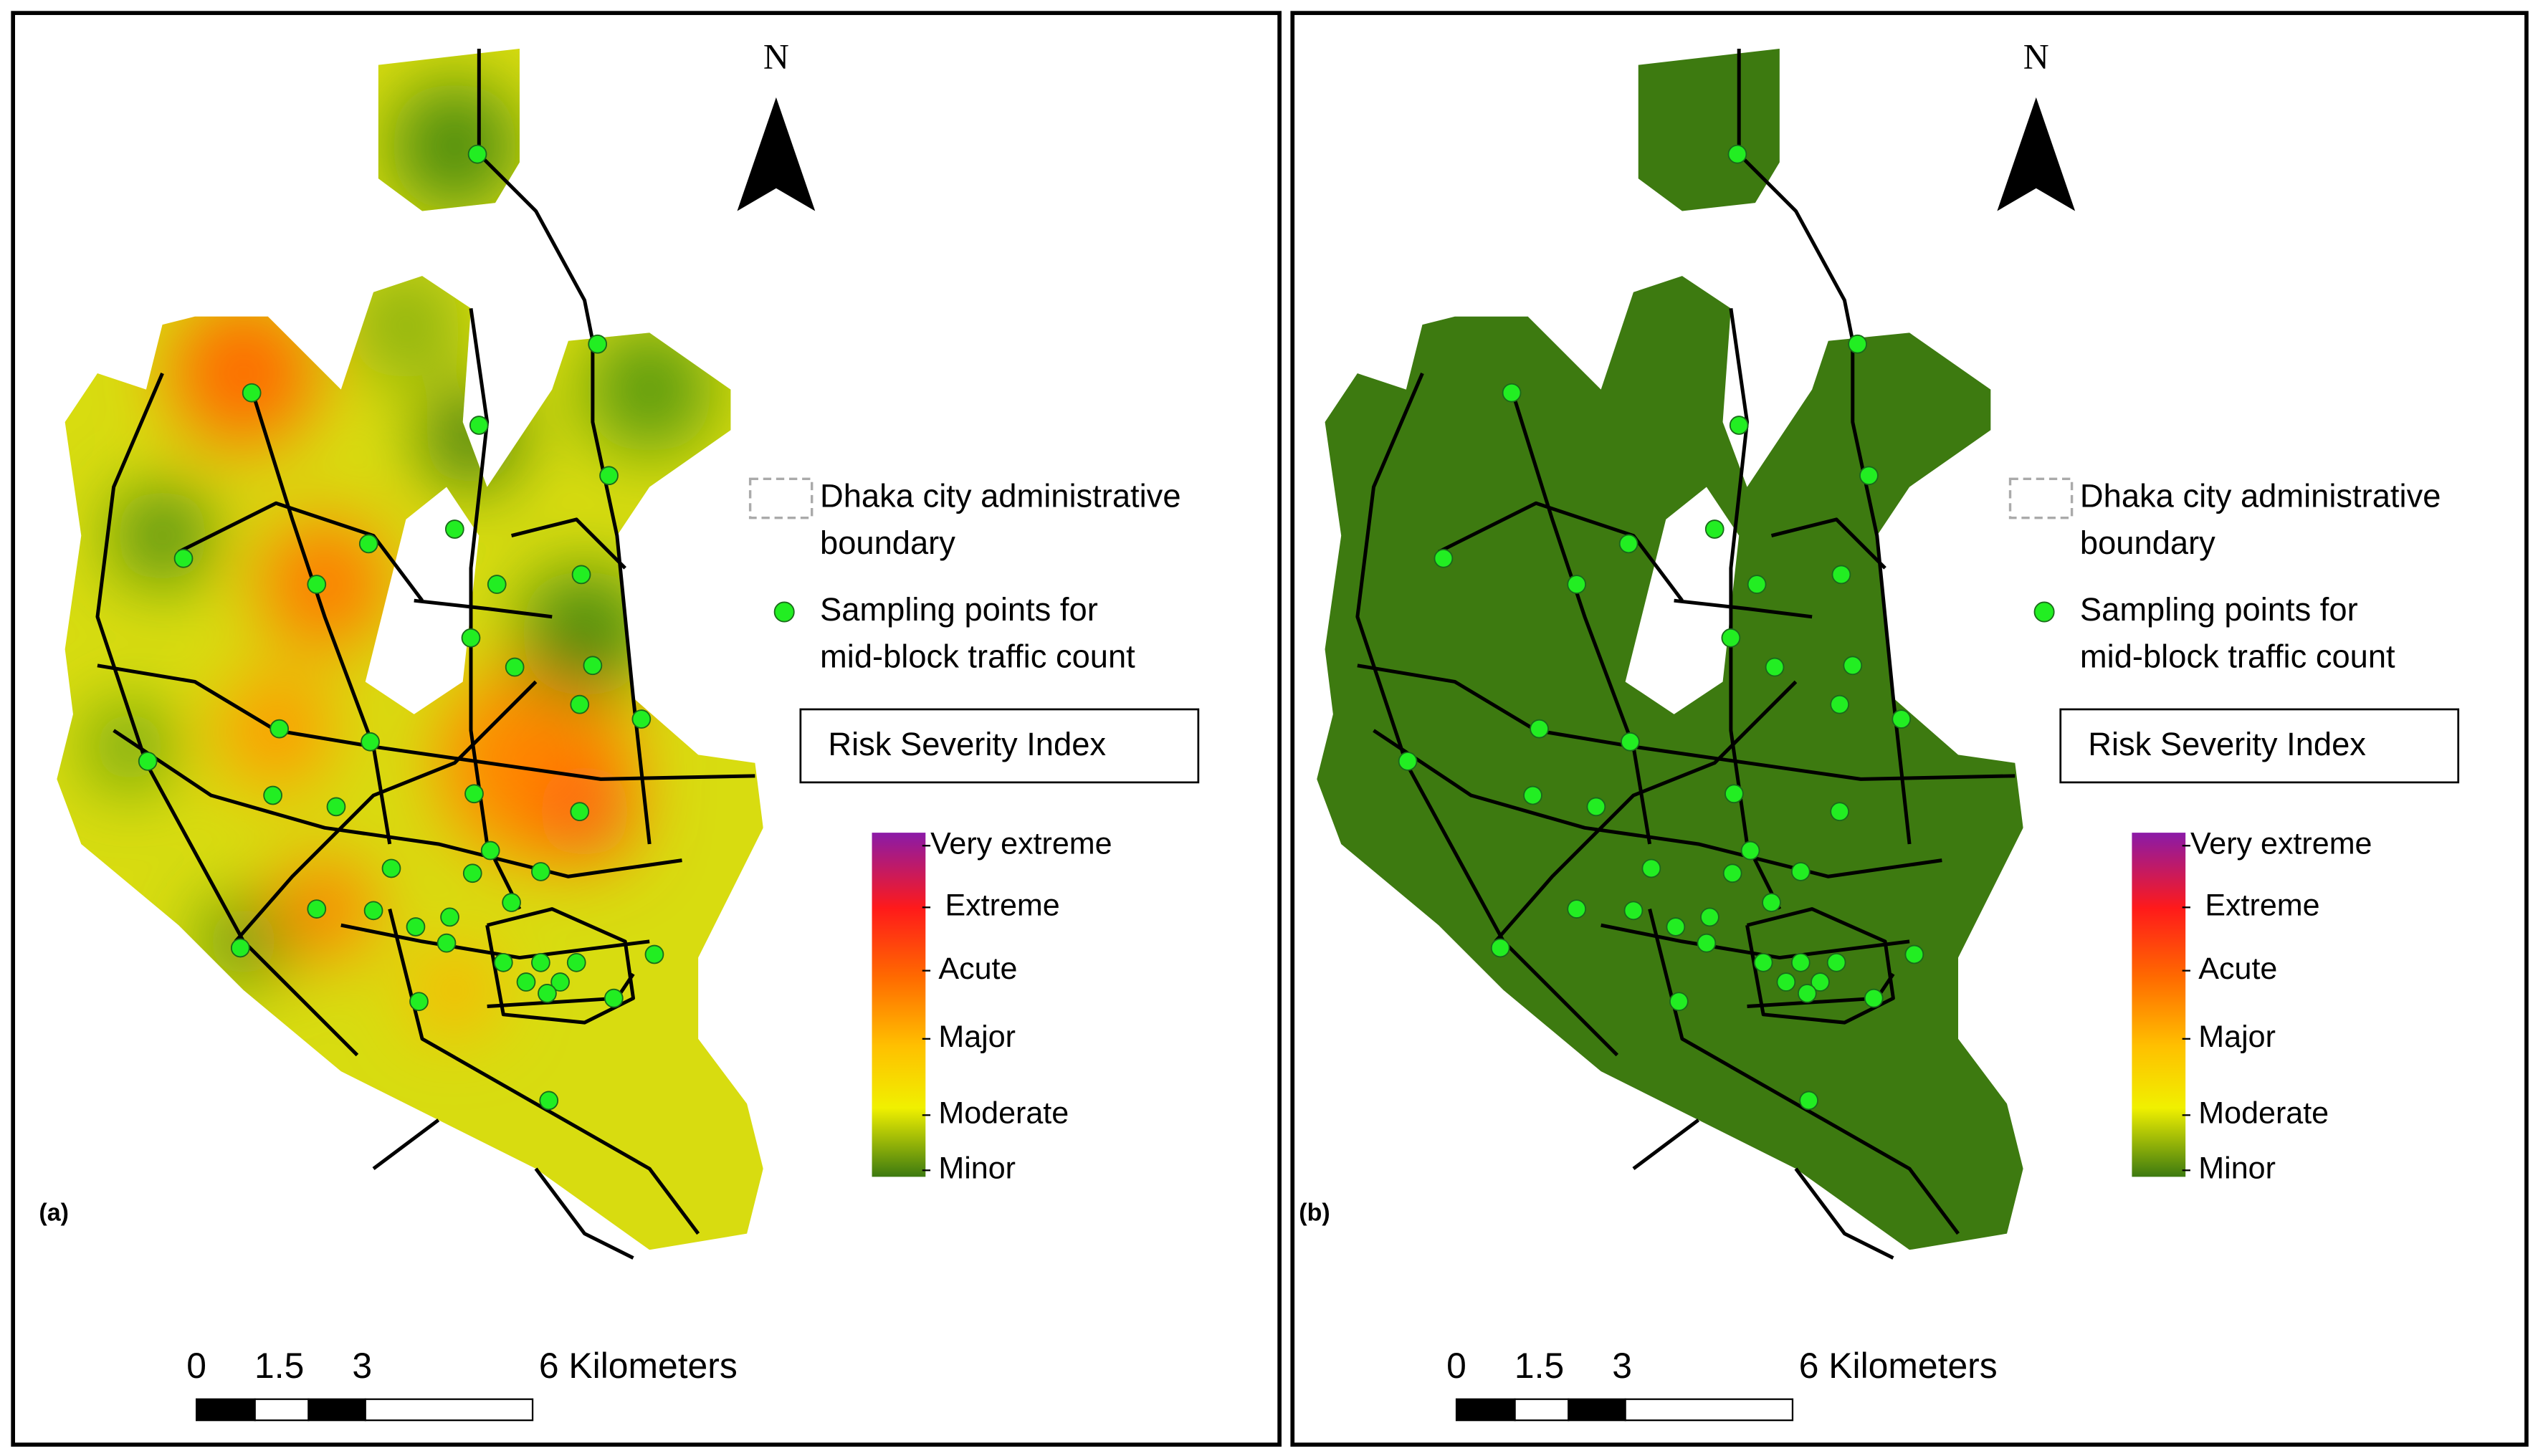  Describe the element at coordinates (899, 1005) in the screenshot. I see `color-ramp` at that location.